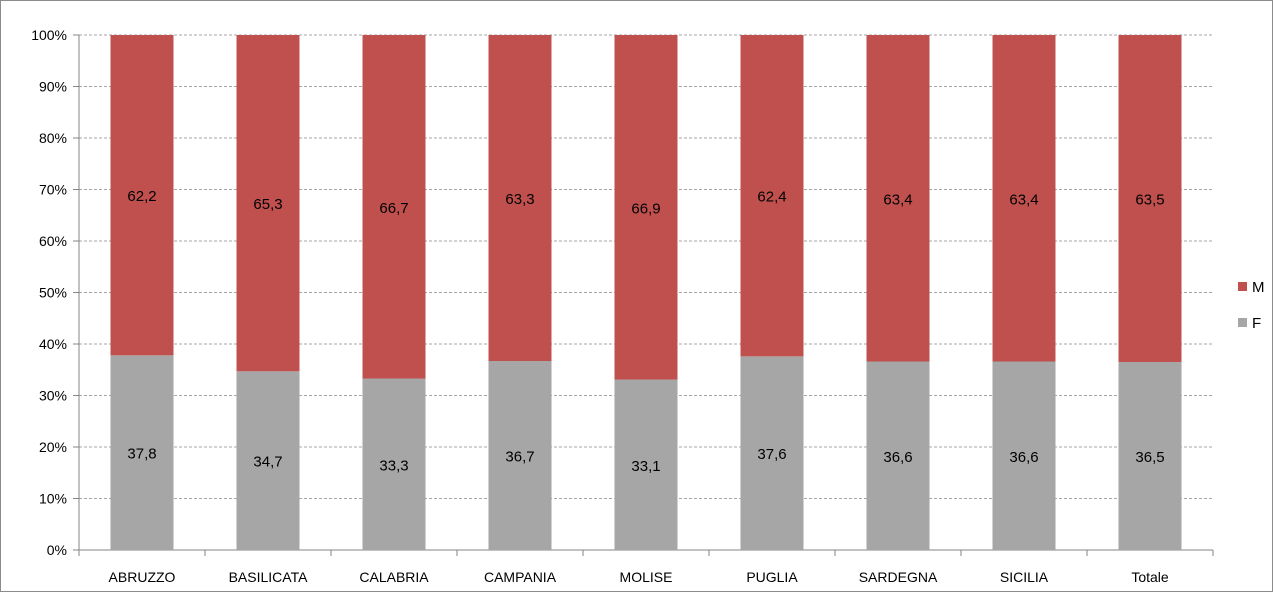 This screenshot has height=592, width=1273. I want to click on data-label: 33,1, so click(645, 466).